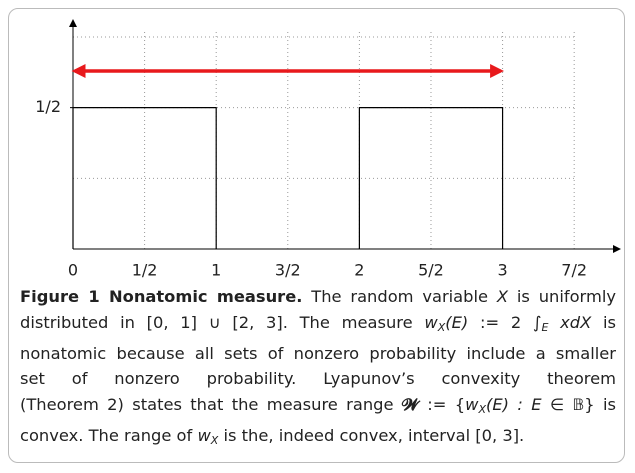 This screenshot has height=473, width=635. I want to click on caption-text: Figure 1 Nonatomic measure., so click(161, 296).